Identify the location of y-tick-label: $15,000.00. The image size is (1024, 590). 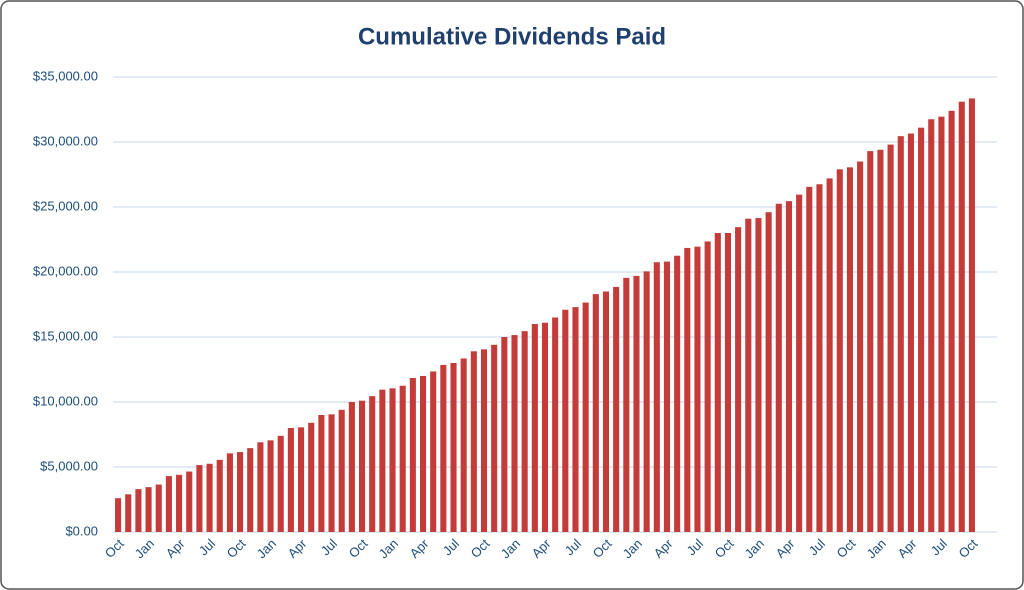
(65, 335).